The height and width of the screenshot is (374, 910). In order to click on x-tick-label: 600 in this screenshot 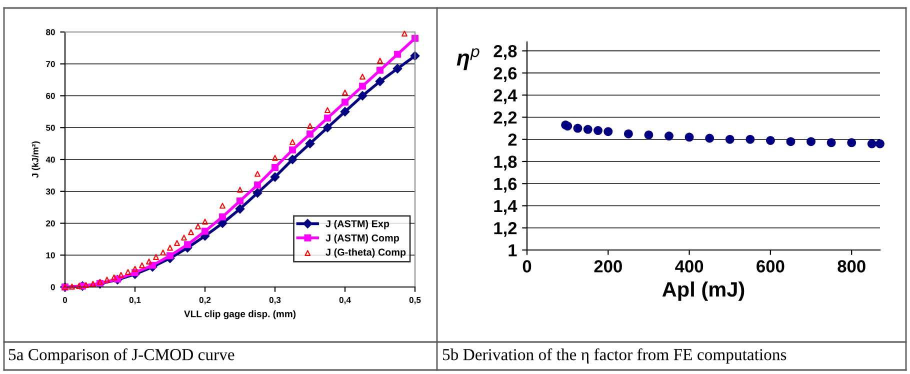, I will do `click(770, 266)`.